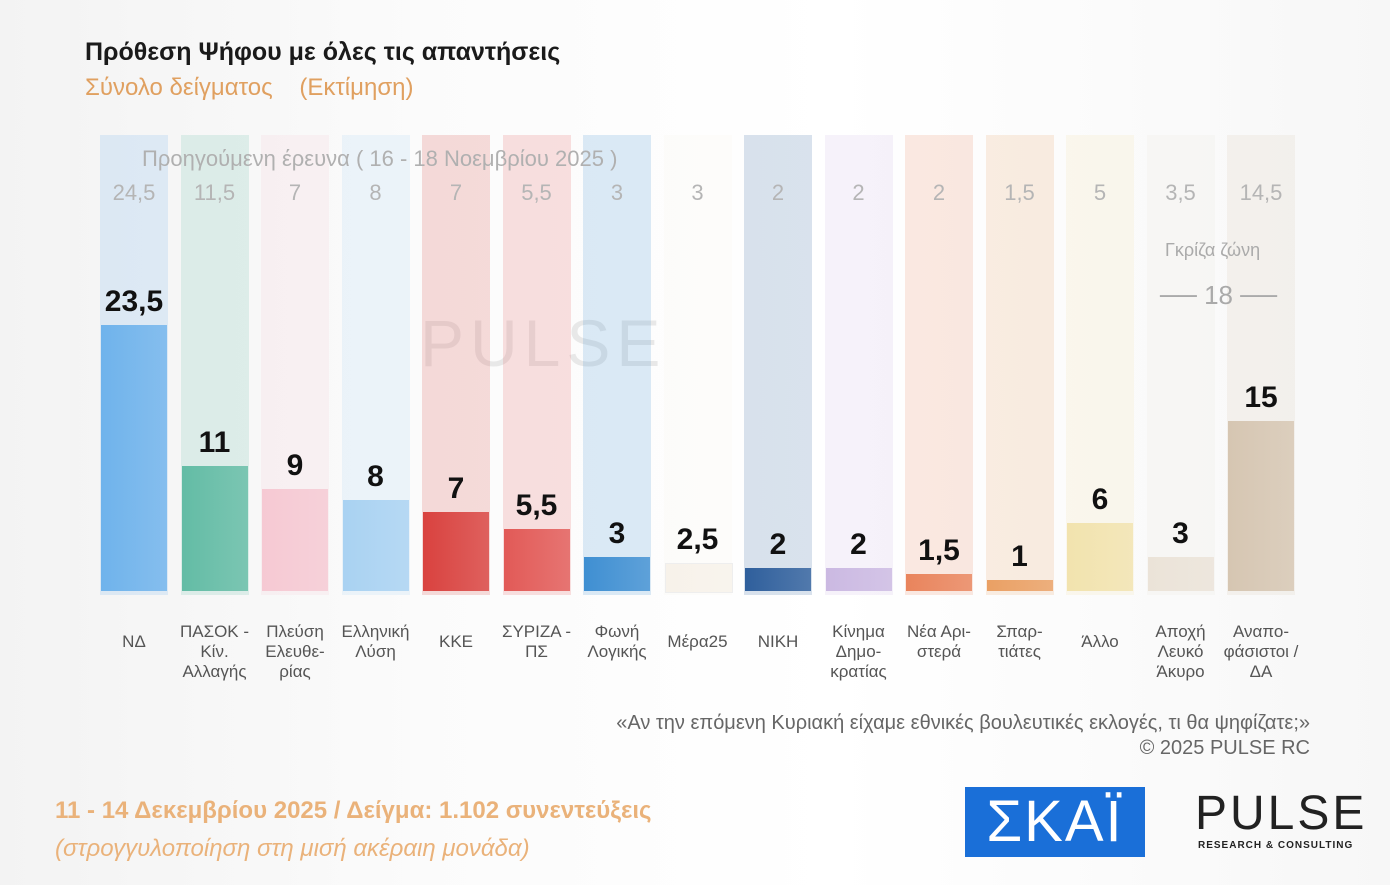 The height and width of the screenshot is (885, 1390). I want to click on category-label: Νέα Αρι- στερά, so click(939, 641).